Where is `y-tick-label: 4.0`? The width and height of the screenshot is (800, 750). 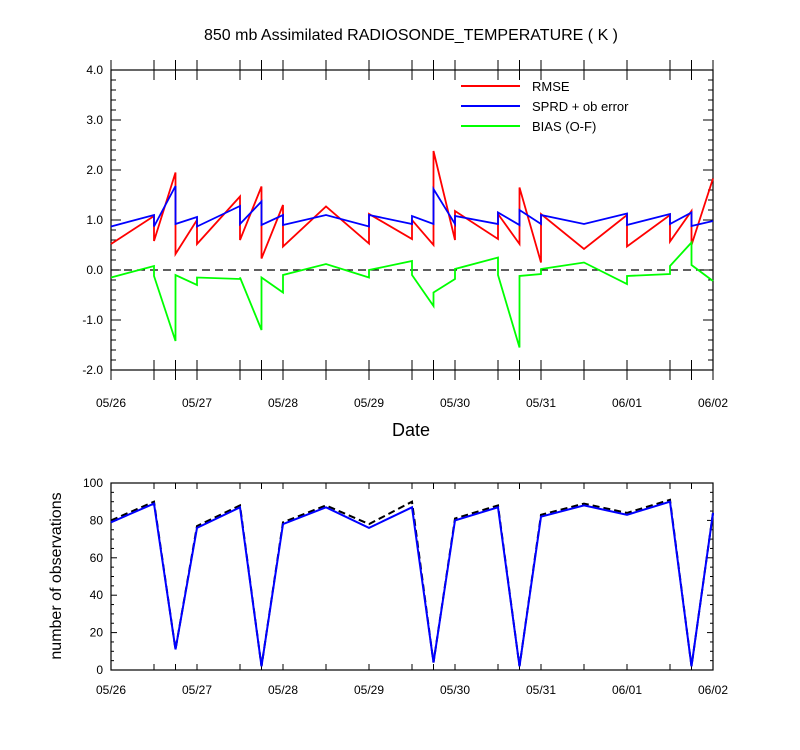
y-tick-label: 4.0 is located at coordinates (94, 70).